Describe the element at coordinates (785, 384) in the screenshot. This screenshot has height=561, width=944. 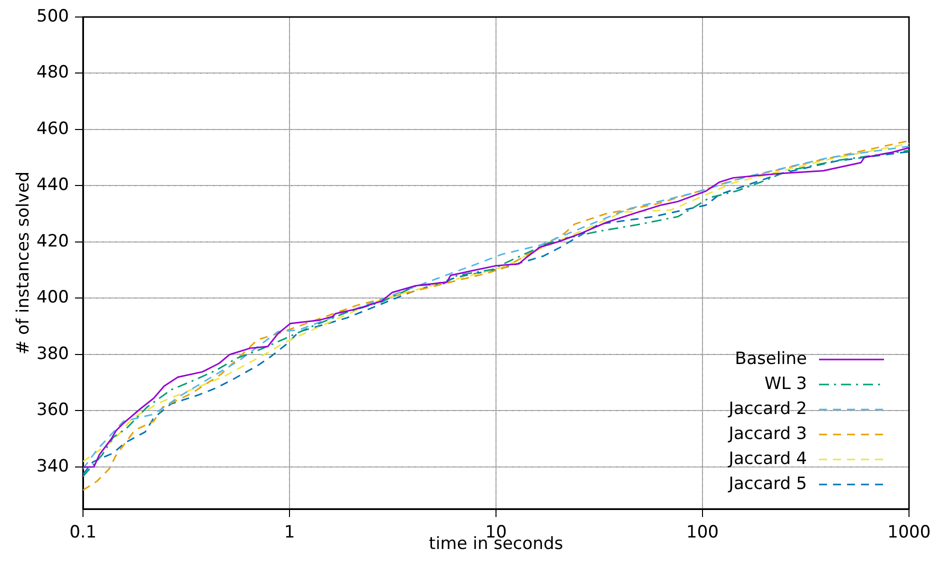
I see `legend-label: WL 3` at that location.